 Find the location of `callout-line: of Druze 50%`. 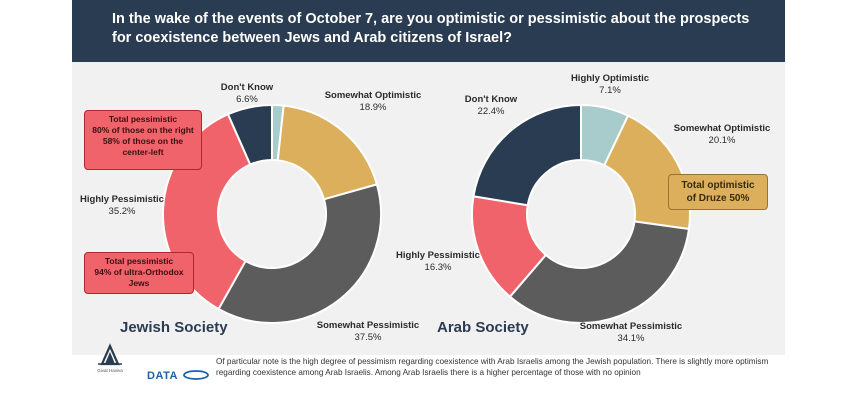

callout-line: of Druze 50% is located at coordinates (718, 198).